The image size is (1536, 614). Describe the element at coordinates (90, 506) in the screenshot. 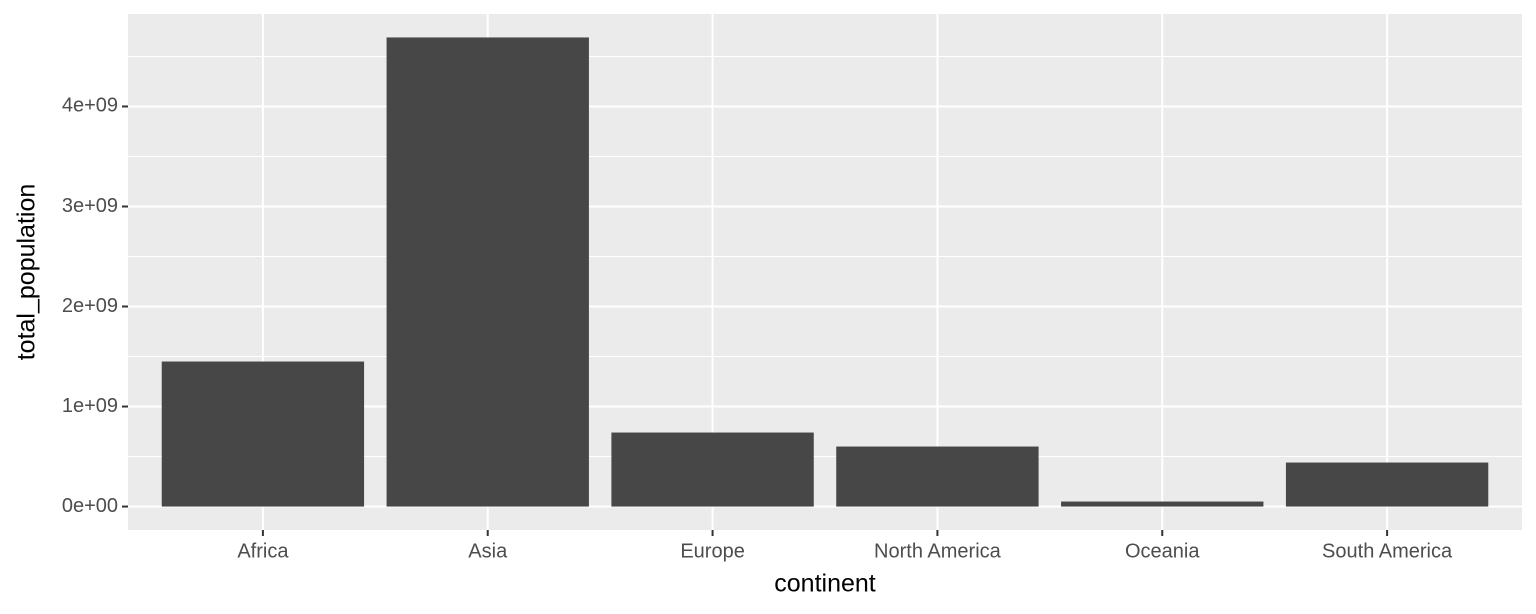

I see `y-tick-label: 0e+00` at that location.